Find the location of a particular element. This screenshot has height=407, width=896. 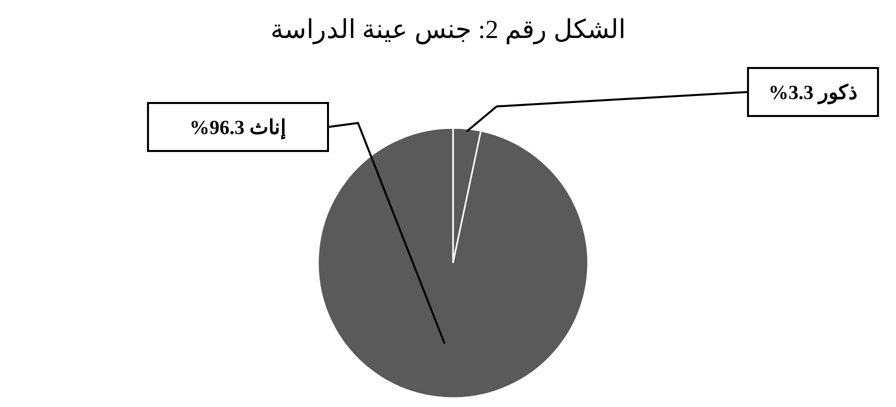

slice-label: ذكور 3.3% is located at coordinates (813, 93).